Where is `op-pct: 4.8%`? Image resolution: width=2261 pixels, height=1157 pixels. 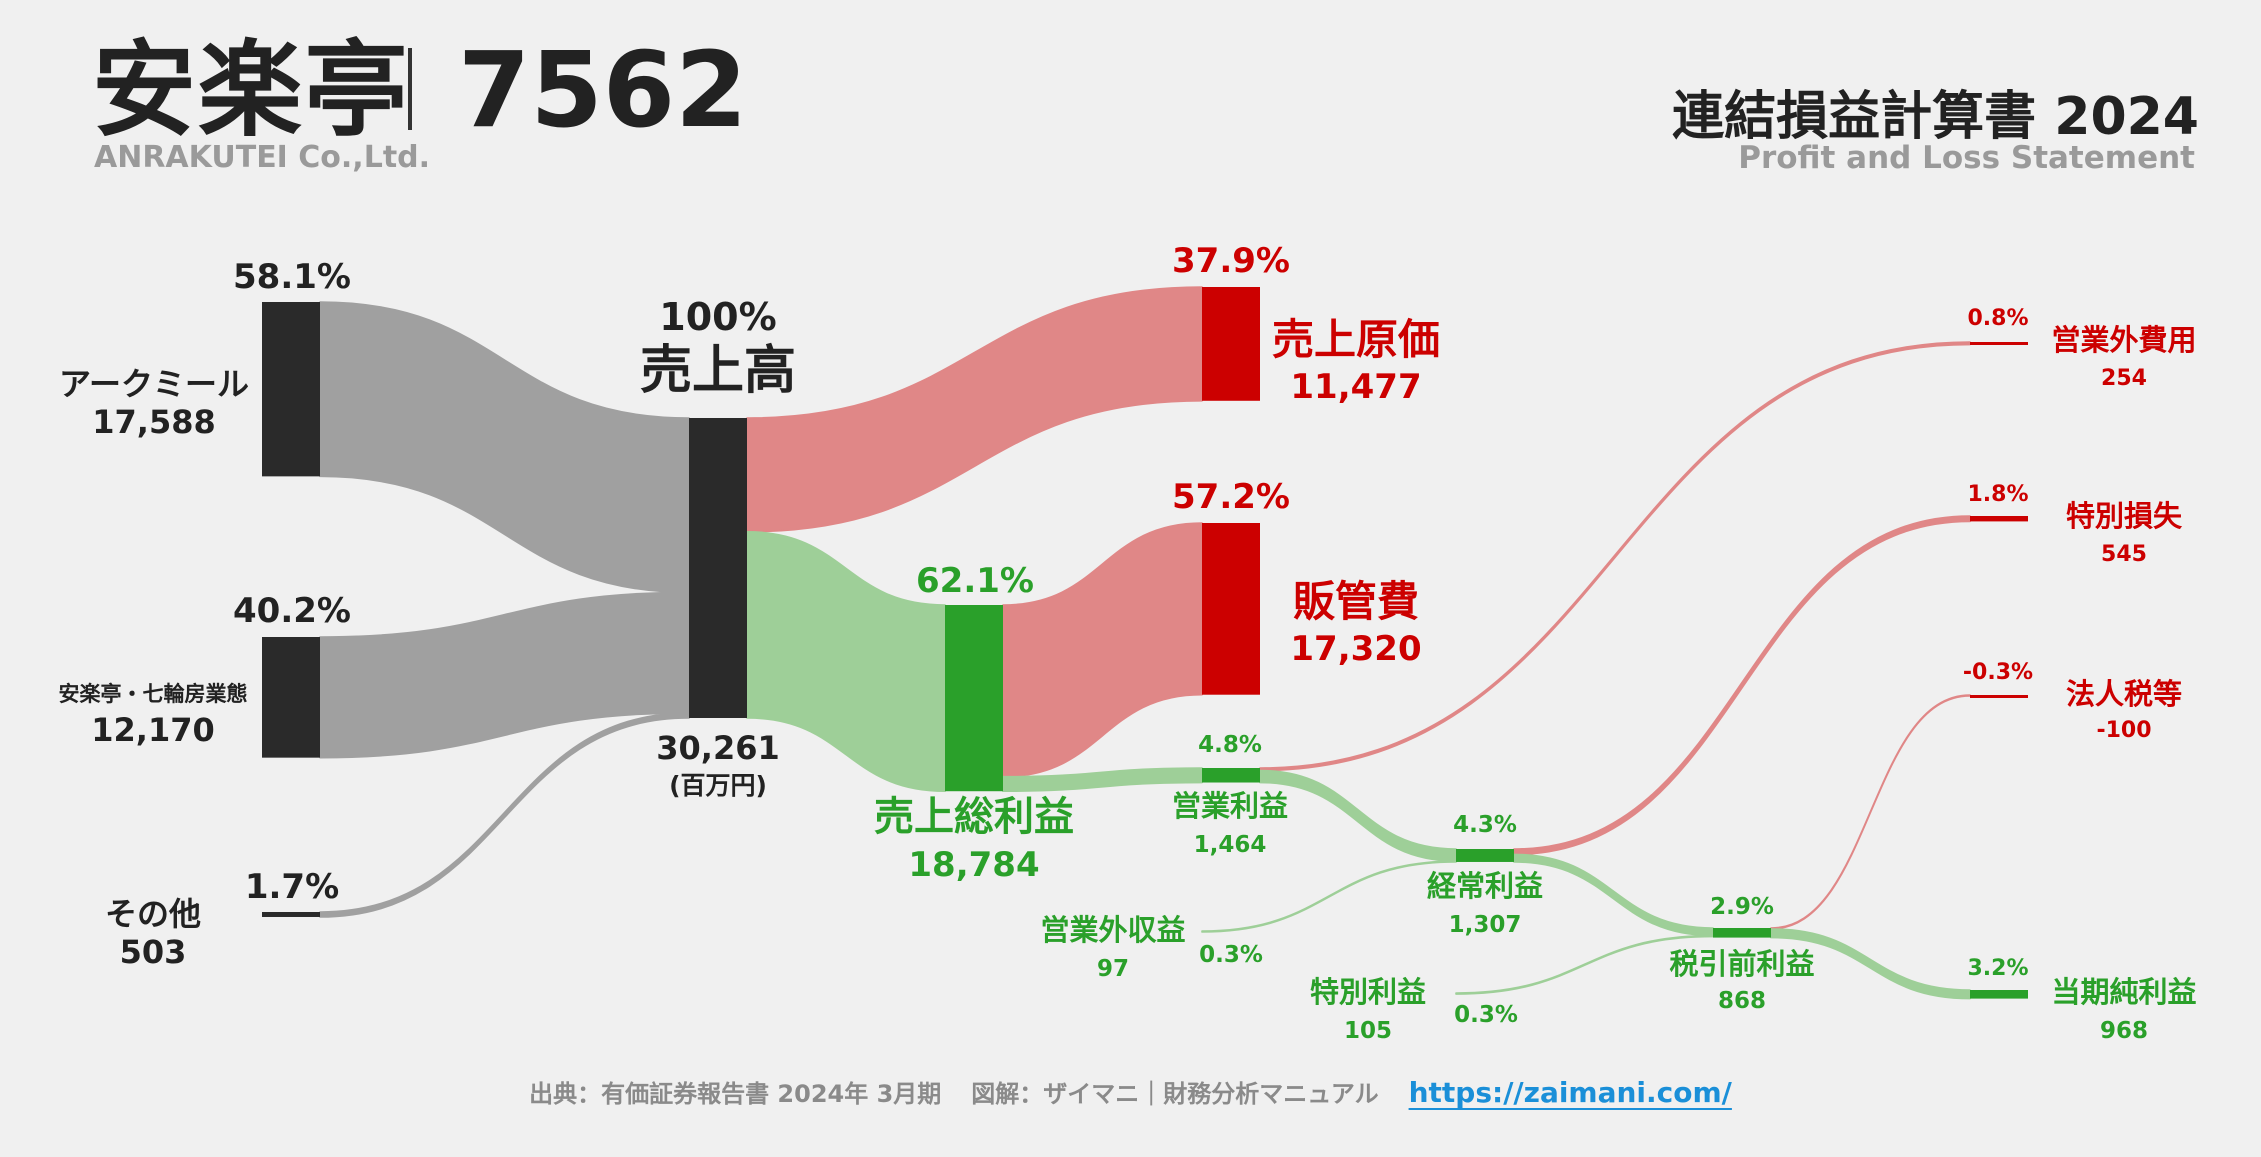 op-pct: 4.8% is located at coordinates (1230, 745).